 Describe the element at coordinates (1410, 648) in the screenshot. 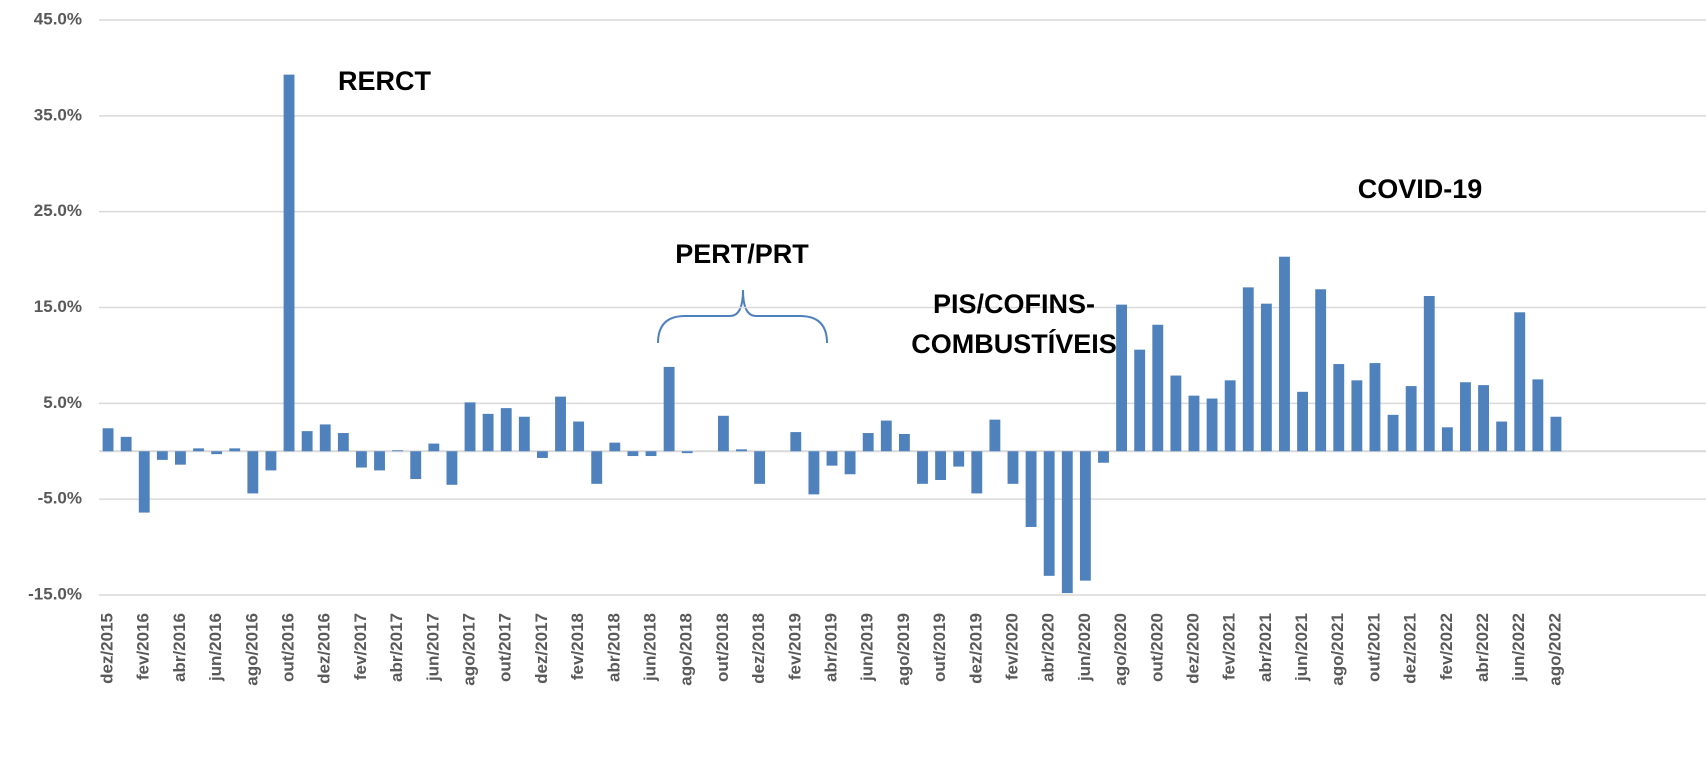

I see `x-tick-label: dez/2021` at that location.